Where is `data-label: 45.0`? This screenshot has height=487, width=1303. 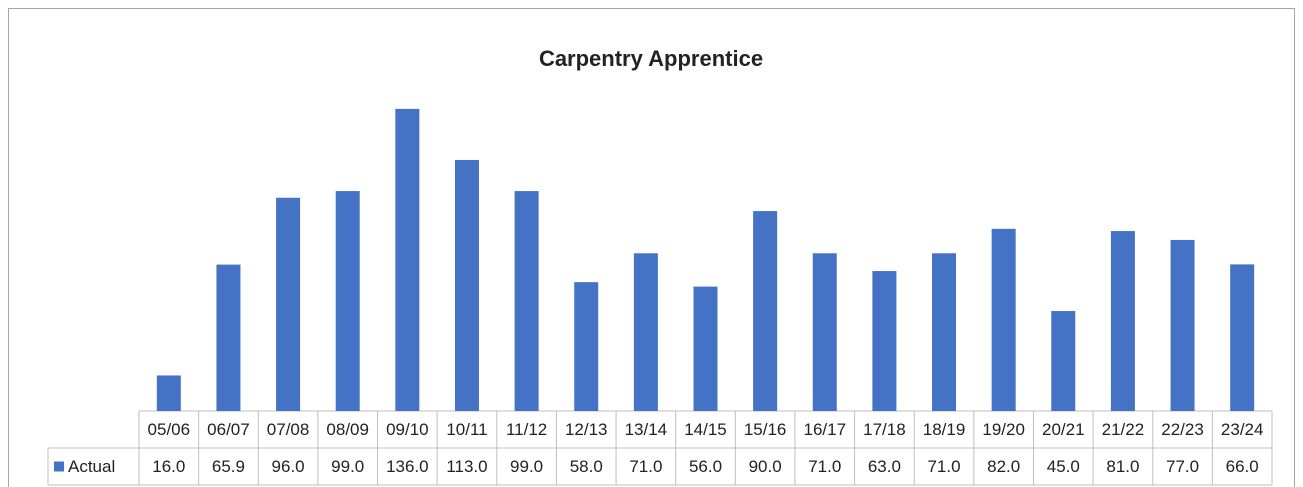
data-label: 45.0 is located at coordinates (1063, 466).